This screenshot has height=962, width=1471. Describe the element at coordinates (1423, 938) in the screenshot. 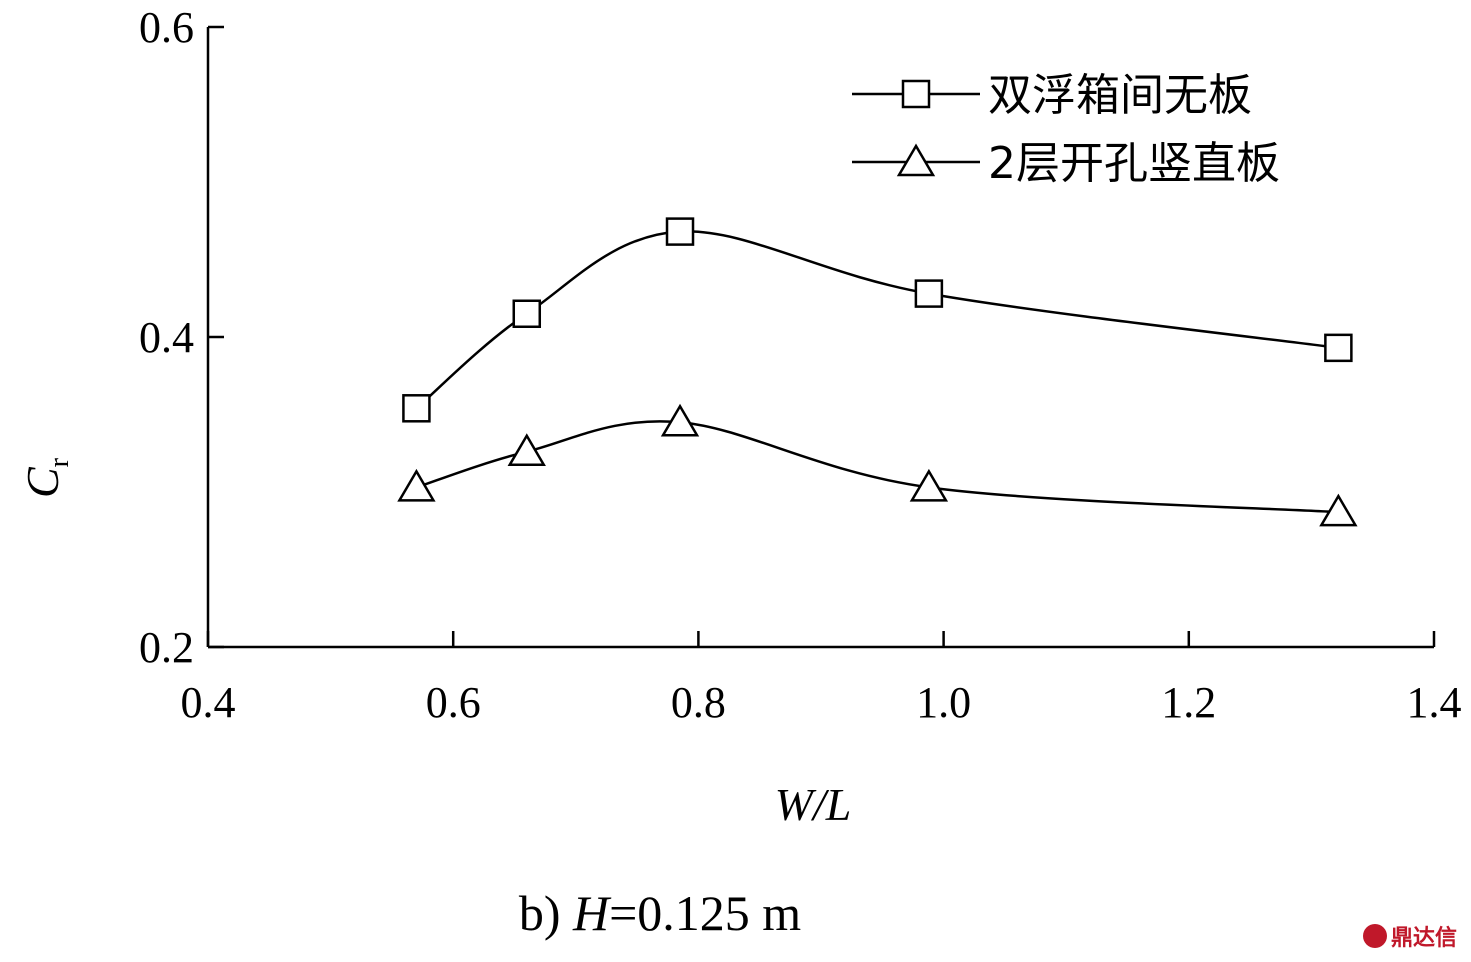

I see `watermark-text: 鼎达信` at that location.